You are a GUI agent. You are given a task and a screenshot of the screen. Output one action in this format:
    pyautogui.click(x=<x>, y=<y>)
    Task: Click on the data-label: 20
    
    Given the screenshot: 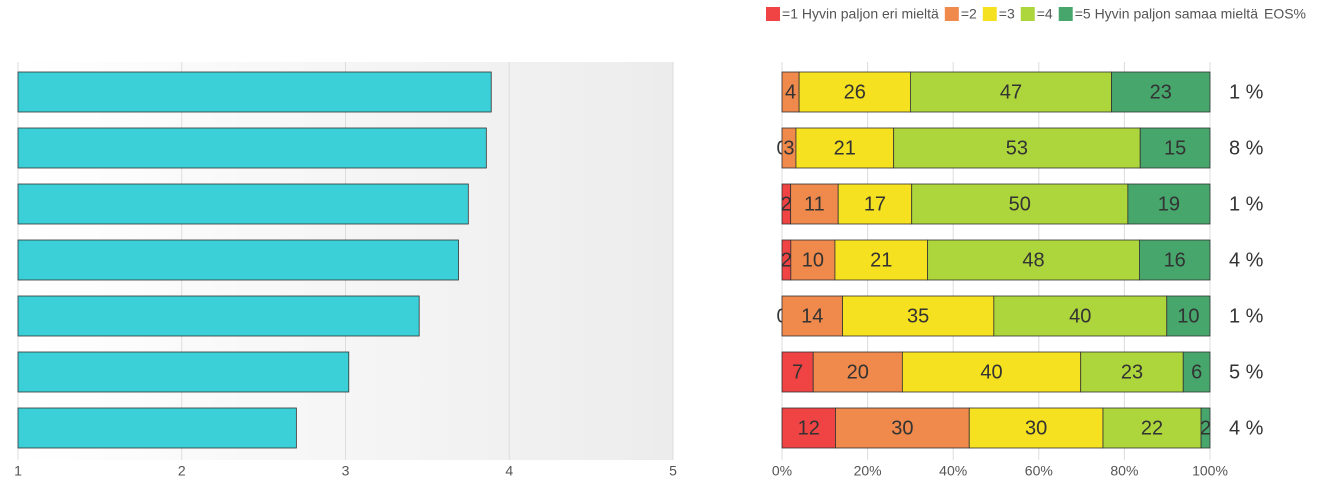 What is the action you would take?
    pyautogui.click(x=858, y=372)
    